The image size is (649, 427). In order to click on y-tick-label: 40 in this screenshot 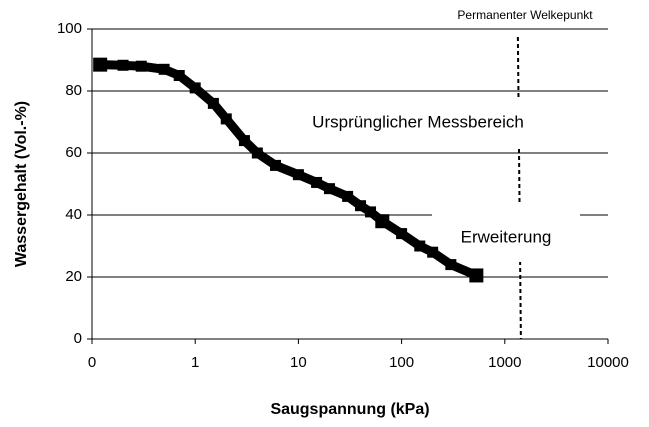, I will do `click(73, 214)`.